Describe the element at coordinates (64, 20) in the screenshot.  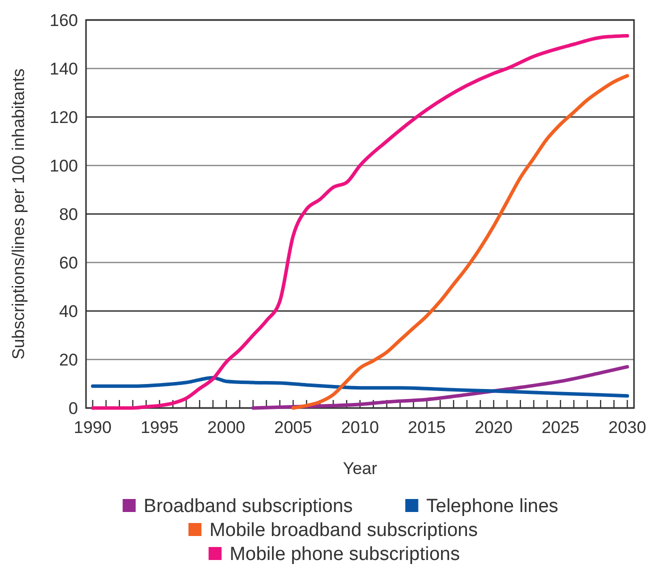
I see `y-tick-label: 160` at that location.